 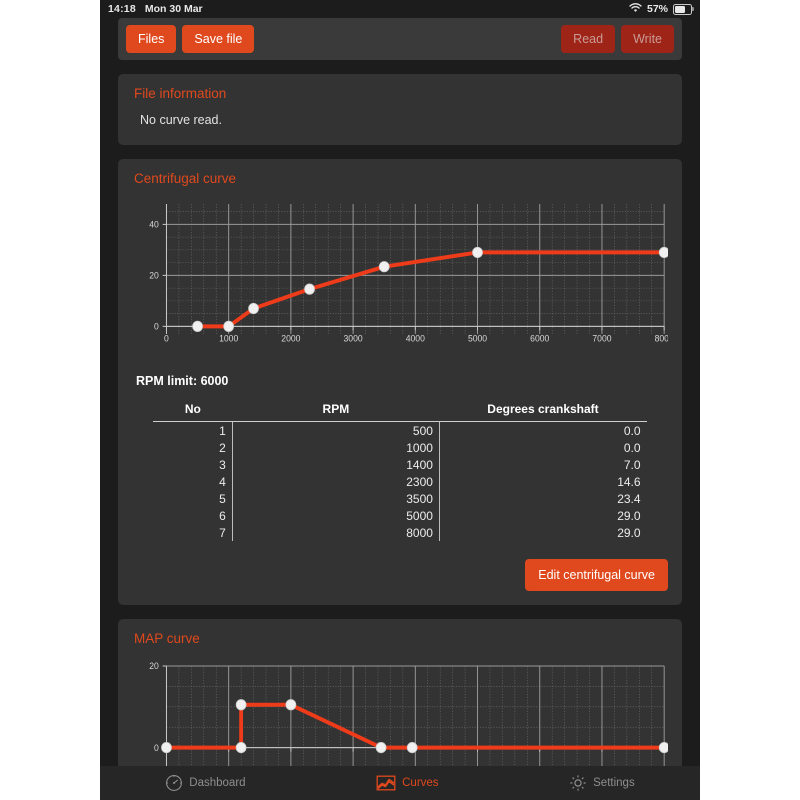 What do you see at coordinates (335, 515) in the screenshot?
I see `cell-rpm: 5000` at bounding box center [335, 515].